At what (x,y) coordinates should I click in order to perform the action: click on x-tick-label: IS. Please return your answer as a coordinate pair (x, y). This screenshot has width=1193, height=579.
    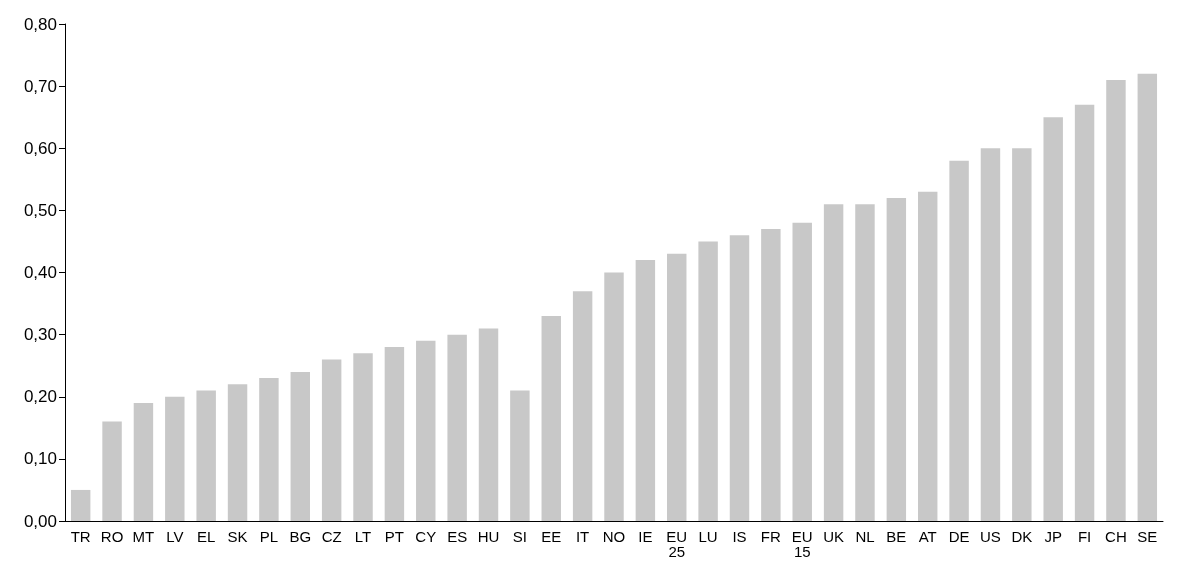
    Looking at the image, I should click on (739, 536).